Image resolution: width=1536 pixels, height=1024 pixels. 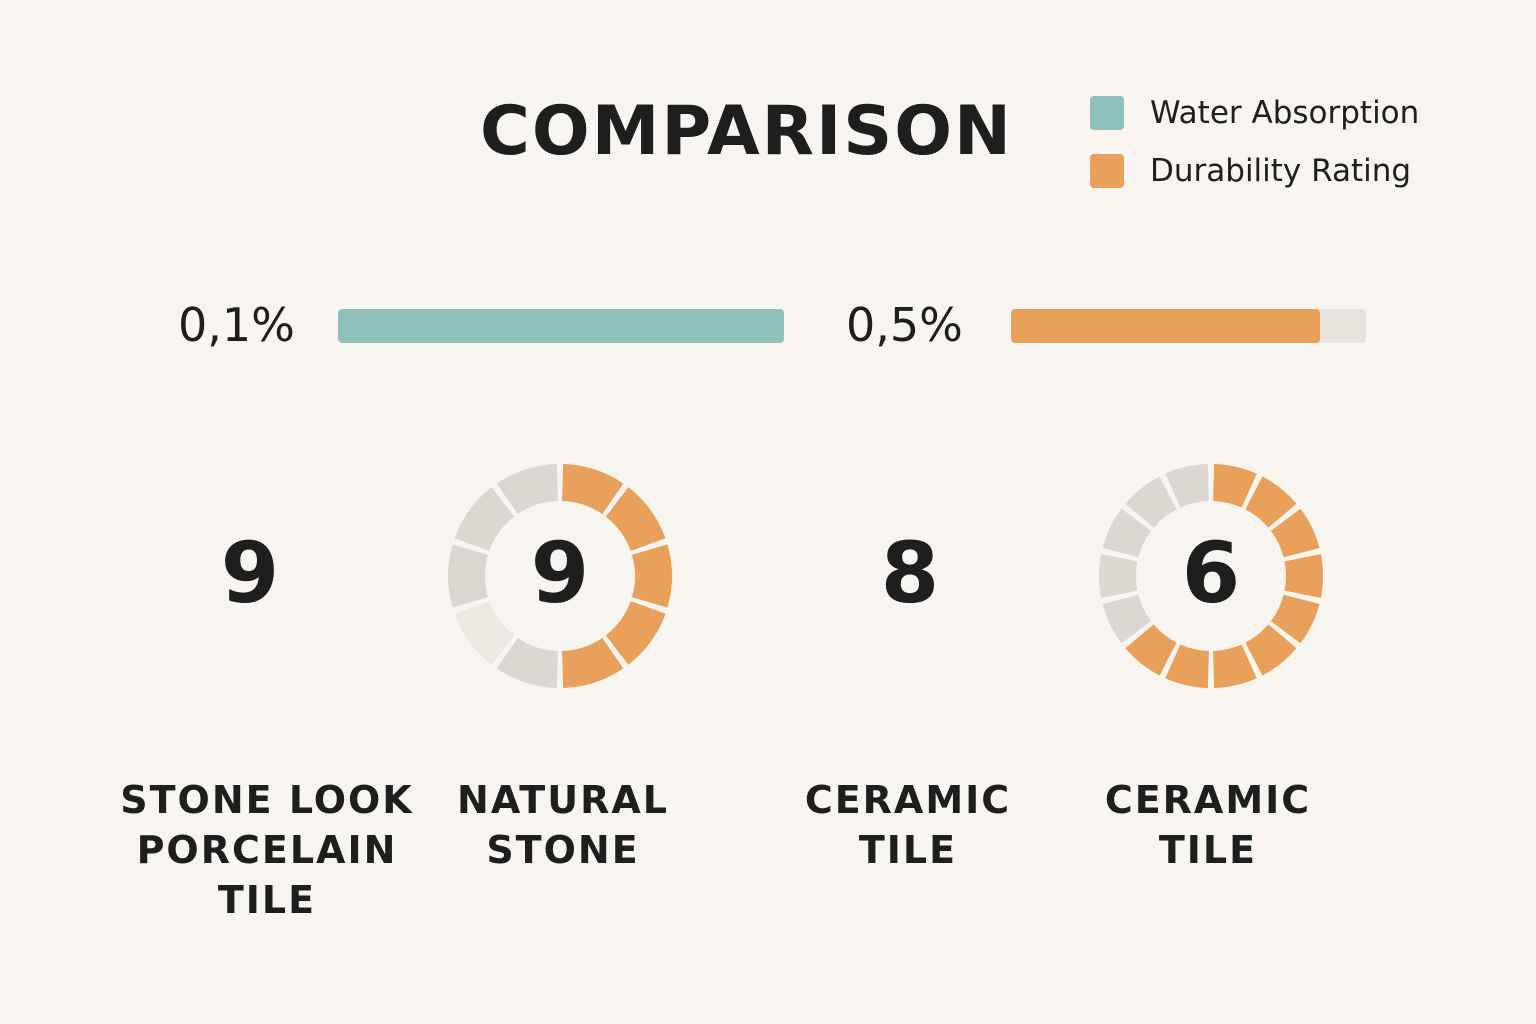 I want to click on rating-value-natural-stone: 9, so click(x=560, y=573).